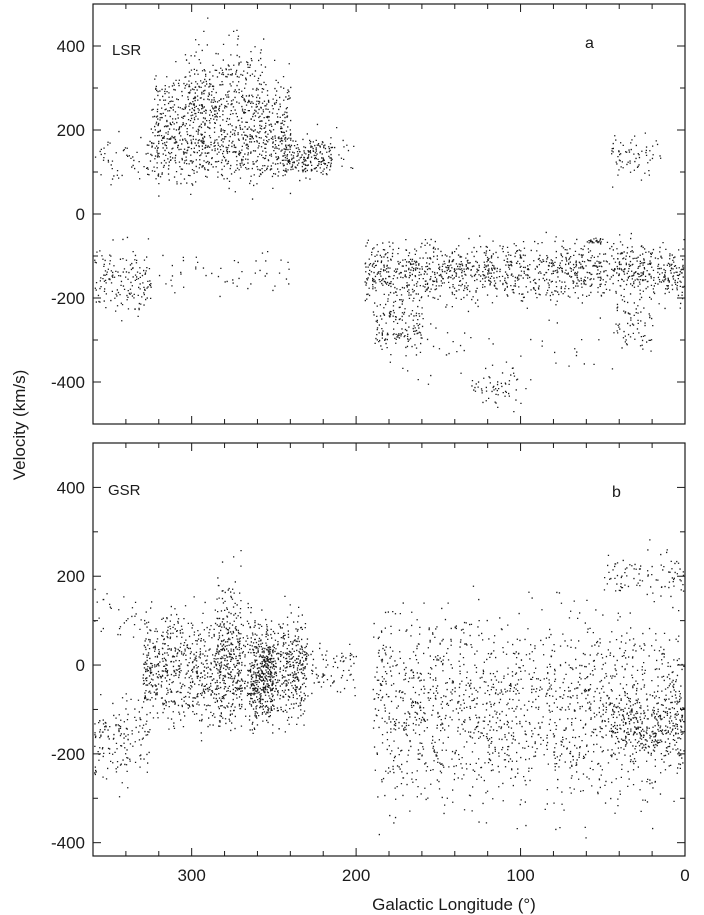  I want to click on panel-gsr-letter: b, so click(616, 492).